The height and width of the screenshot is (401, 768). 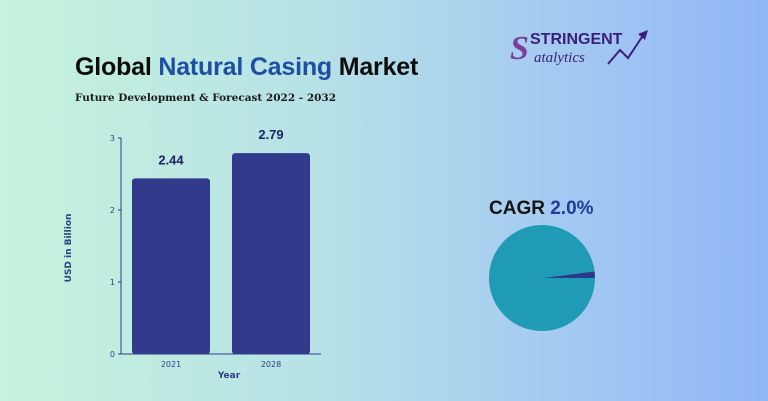 I want to click on logo-line1: STRINGENT, so click(x=576, y=39).